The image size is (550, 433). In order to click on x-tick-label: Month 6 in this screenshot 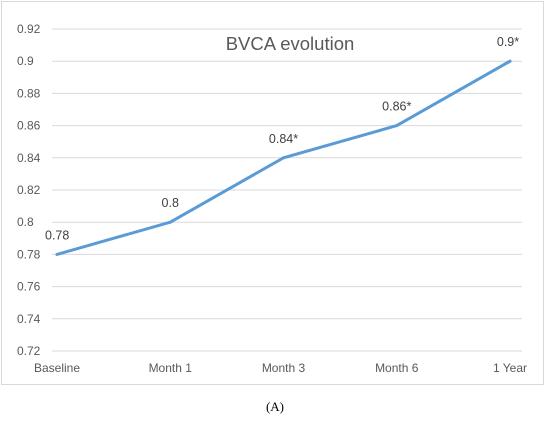, I will do `click(397, 368)`.